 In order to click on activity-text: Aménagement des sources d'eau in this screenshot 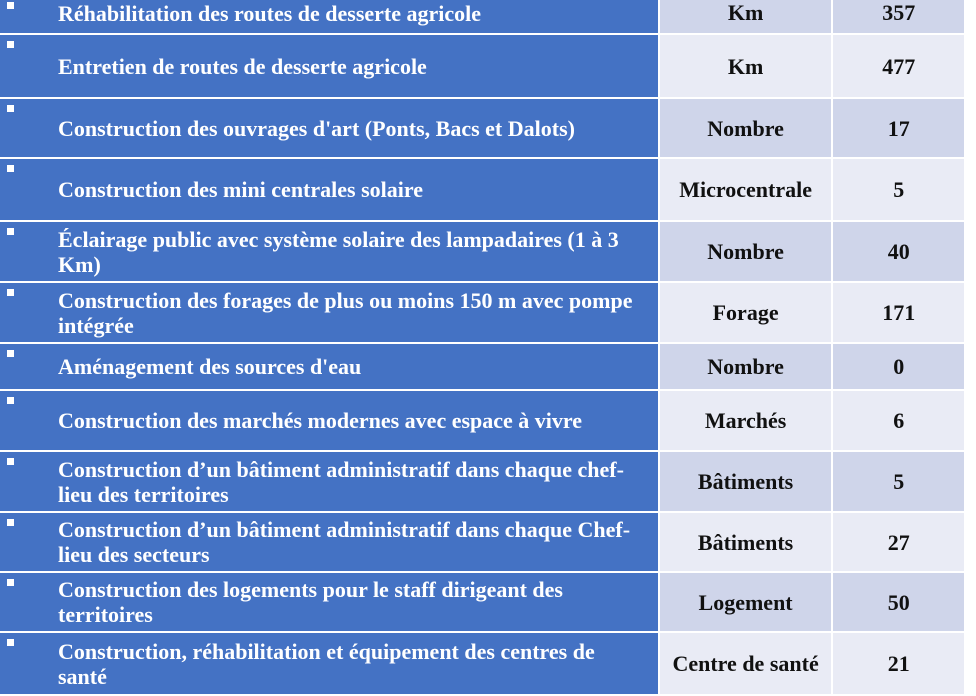, I will do `click(210, 366)`.